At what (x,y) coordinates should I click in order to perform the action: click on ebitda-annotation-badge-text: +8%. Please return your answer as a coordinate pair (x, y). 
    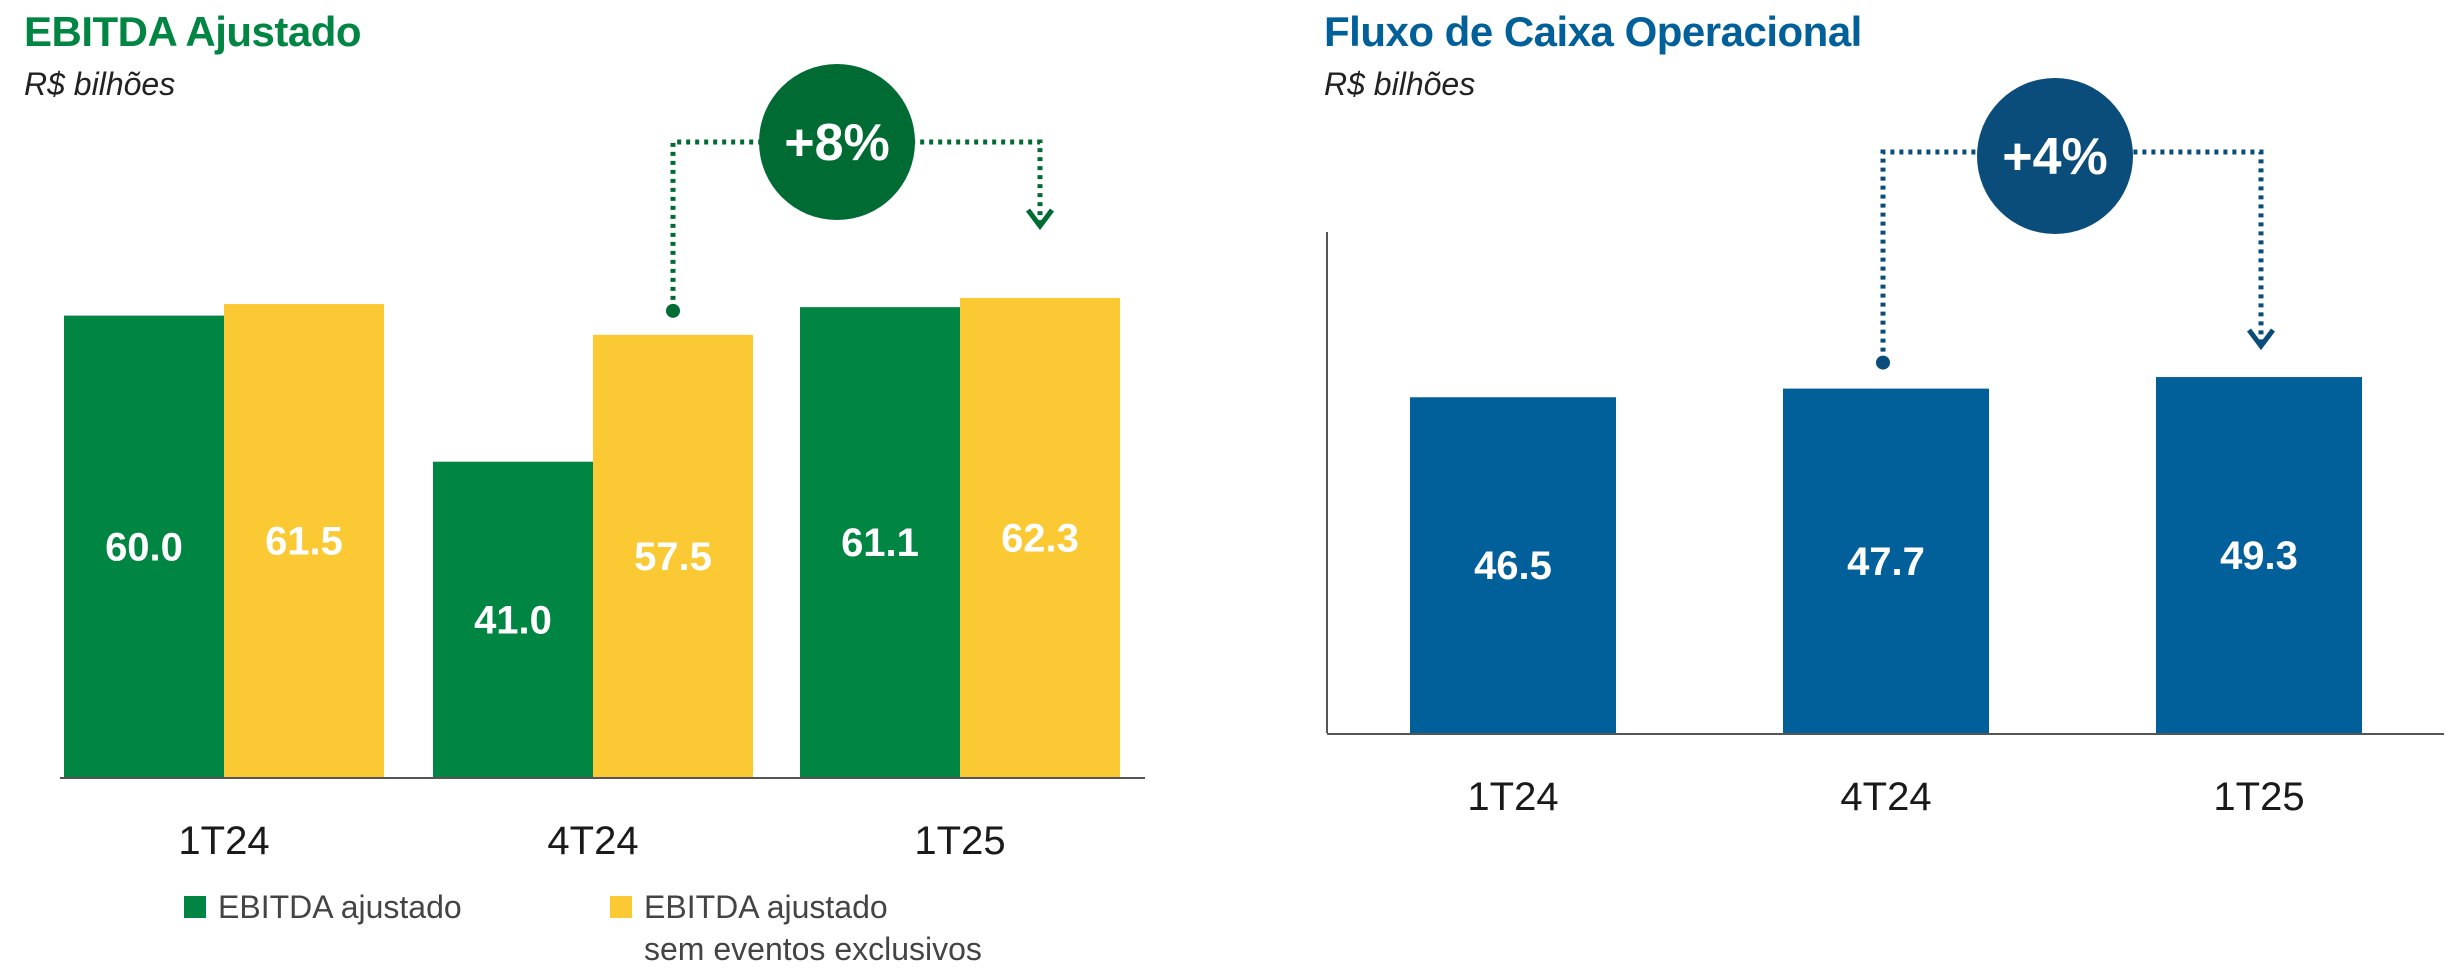
    Looking at the image, I should click on (837, 143).